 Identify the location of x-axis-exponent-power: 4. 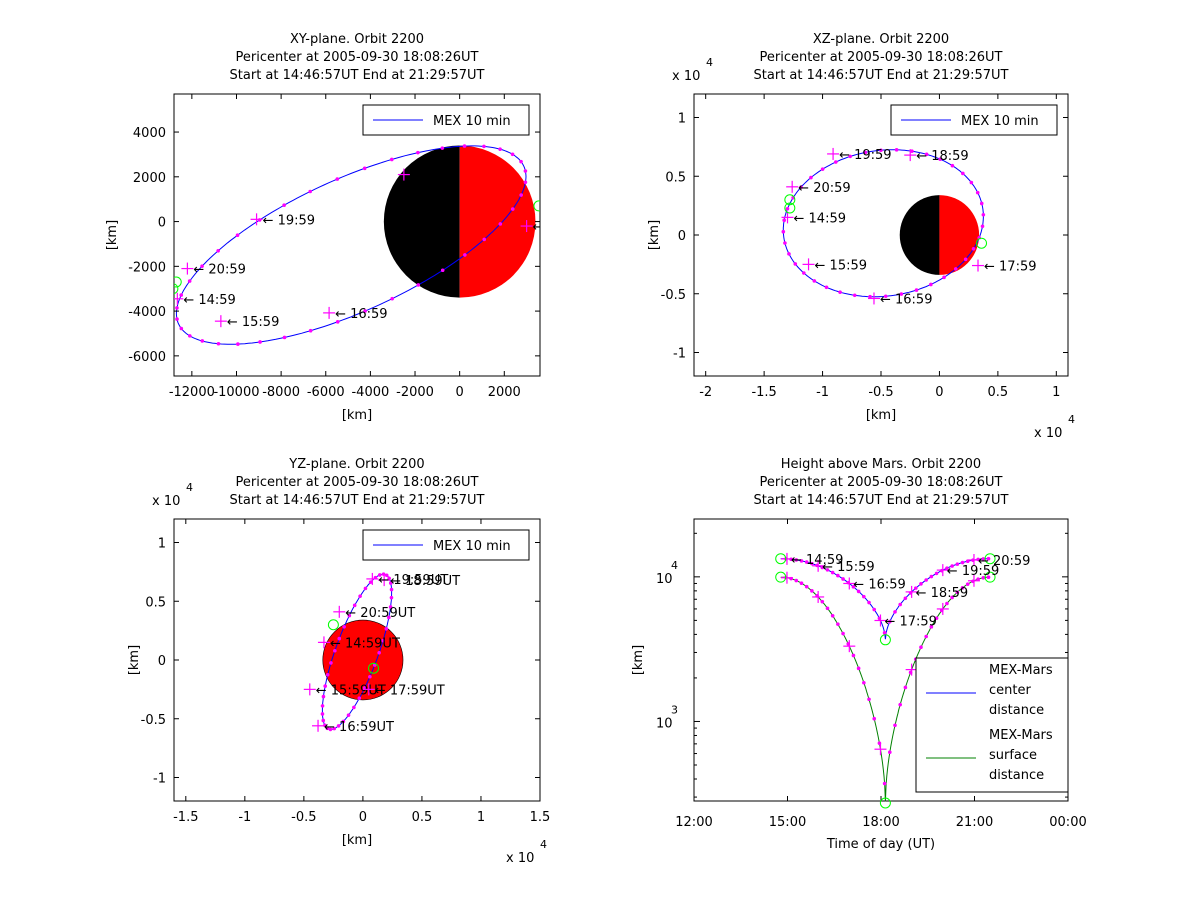
(543, 844).